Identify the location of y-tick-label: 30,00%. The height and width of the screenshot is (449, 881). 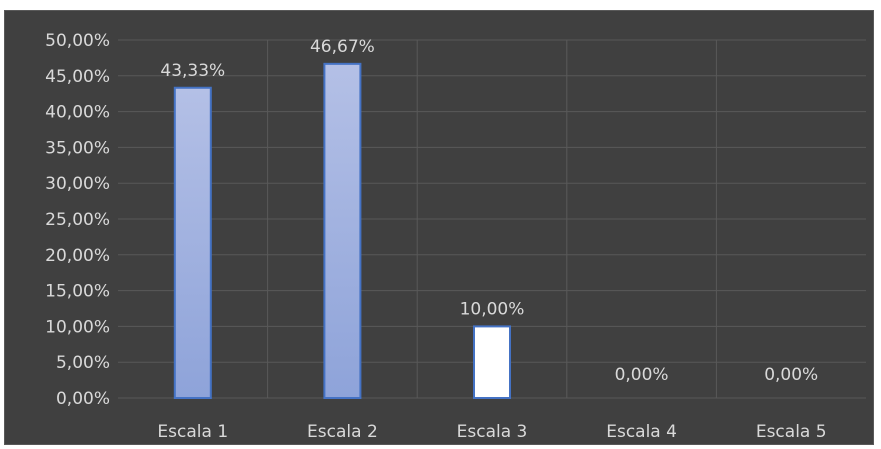
(77, 184).